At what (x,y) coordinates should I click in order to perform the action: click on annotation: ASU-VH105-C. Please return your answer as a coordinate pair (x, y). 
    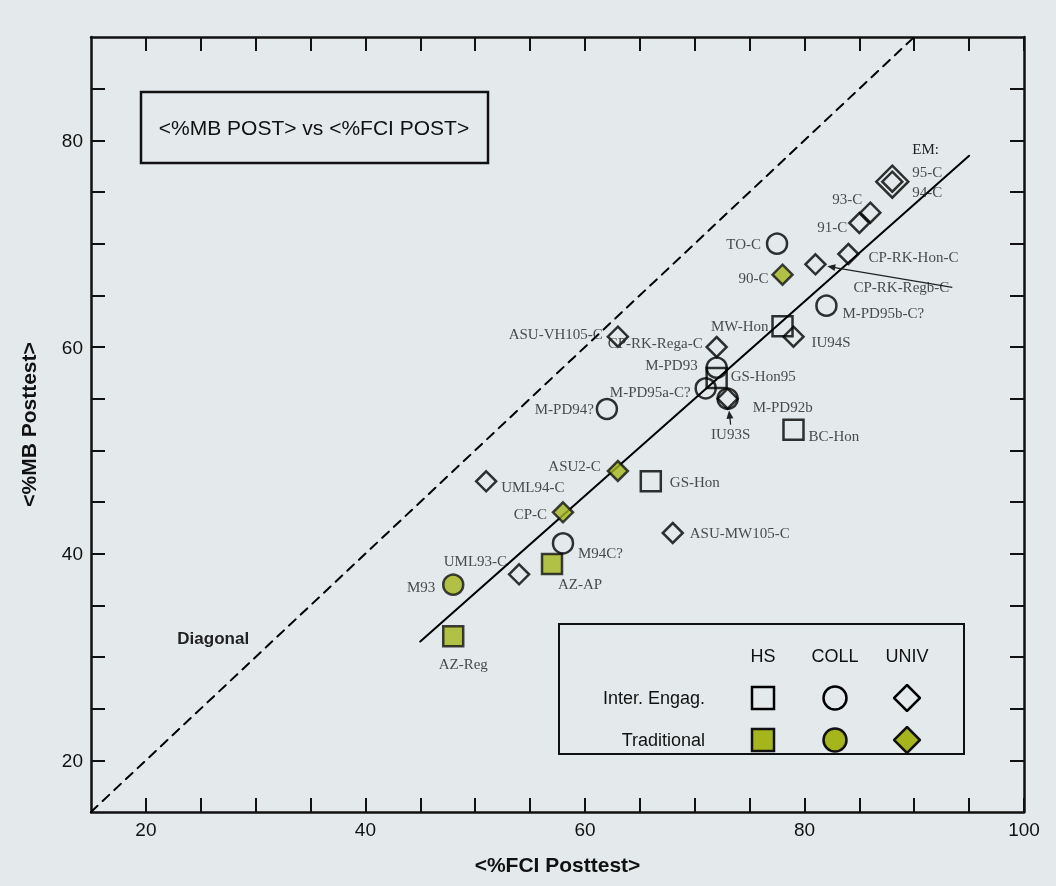
    Looking at the image, I should click on (555, 333).